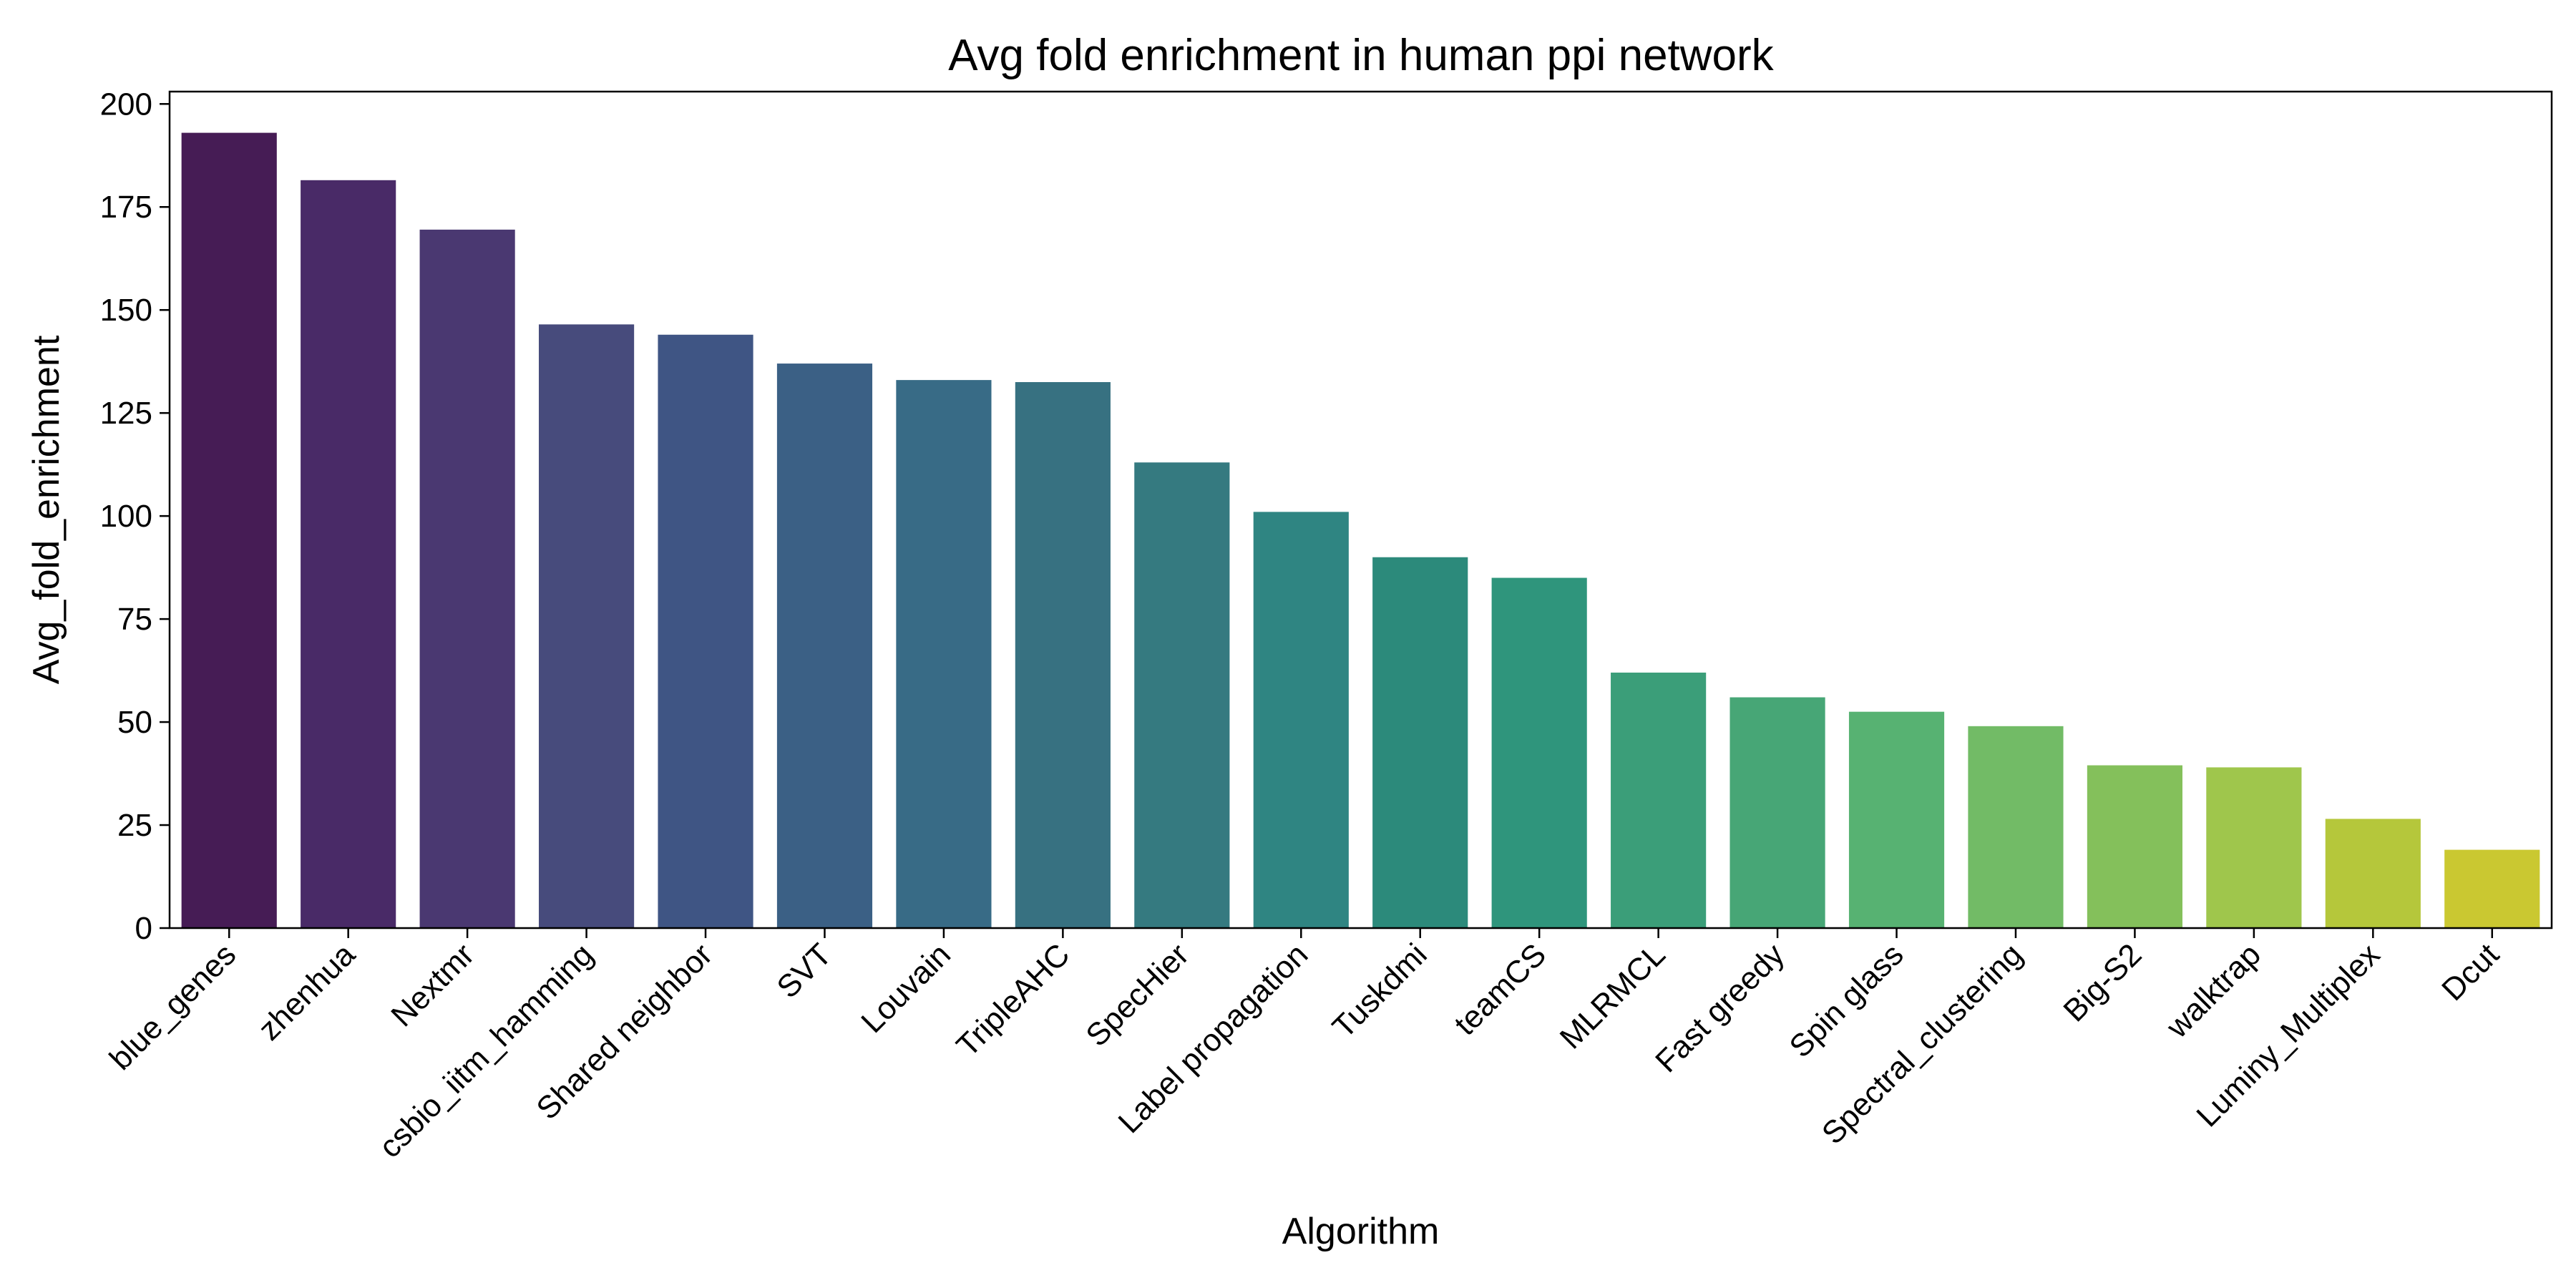 The height and width of the screenshot is (1288, 2576). Describe the element at coordinates (126, 104) in the screenshot. I see `y-tick-label: 200` at that location.